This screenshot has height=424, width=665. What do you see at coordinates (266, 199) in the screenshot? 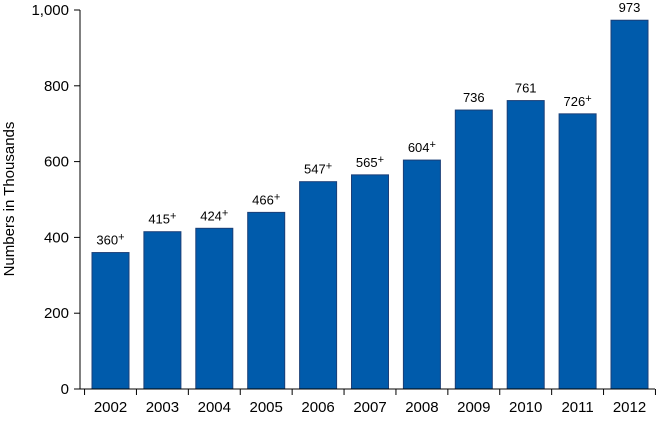
I see `data-label-2005: 466+` at bounding box center [266, 199].